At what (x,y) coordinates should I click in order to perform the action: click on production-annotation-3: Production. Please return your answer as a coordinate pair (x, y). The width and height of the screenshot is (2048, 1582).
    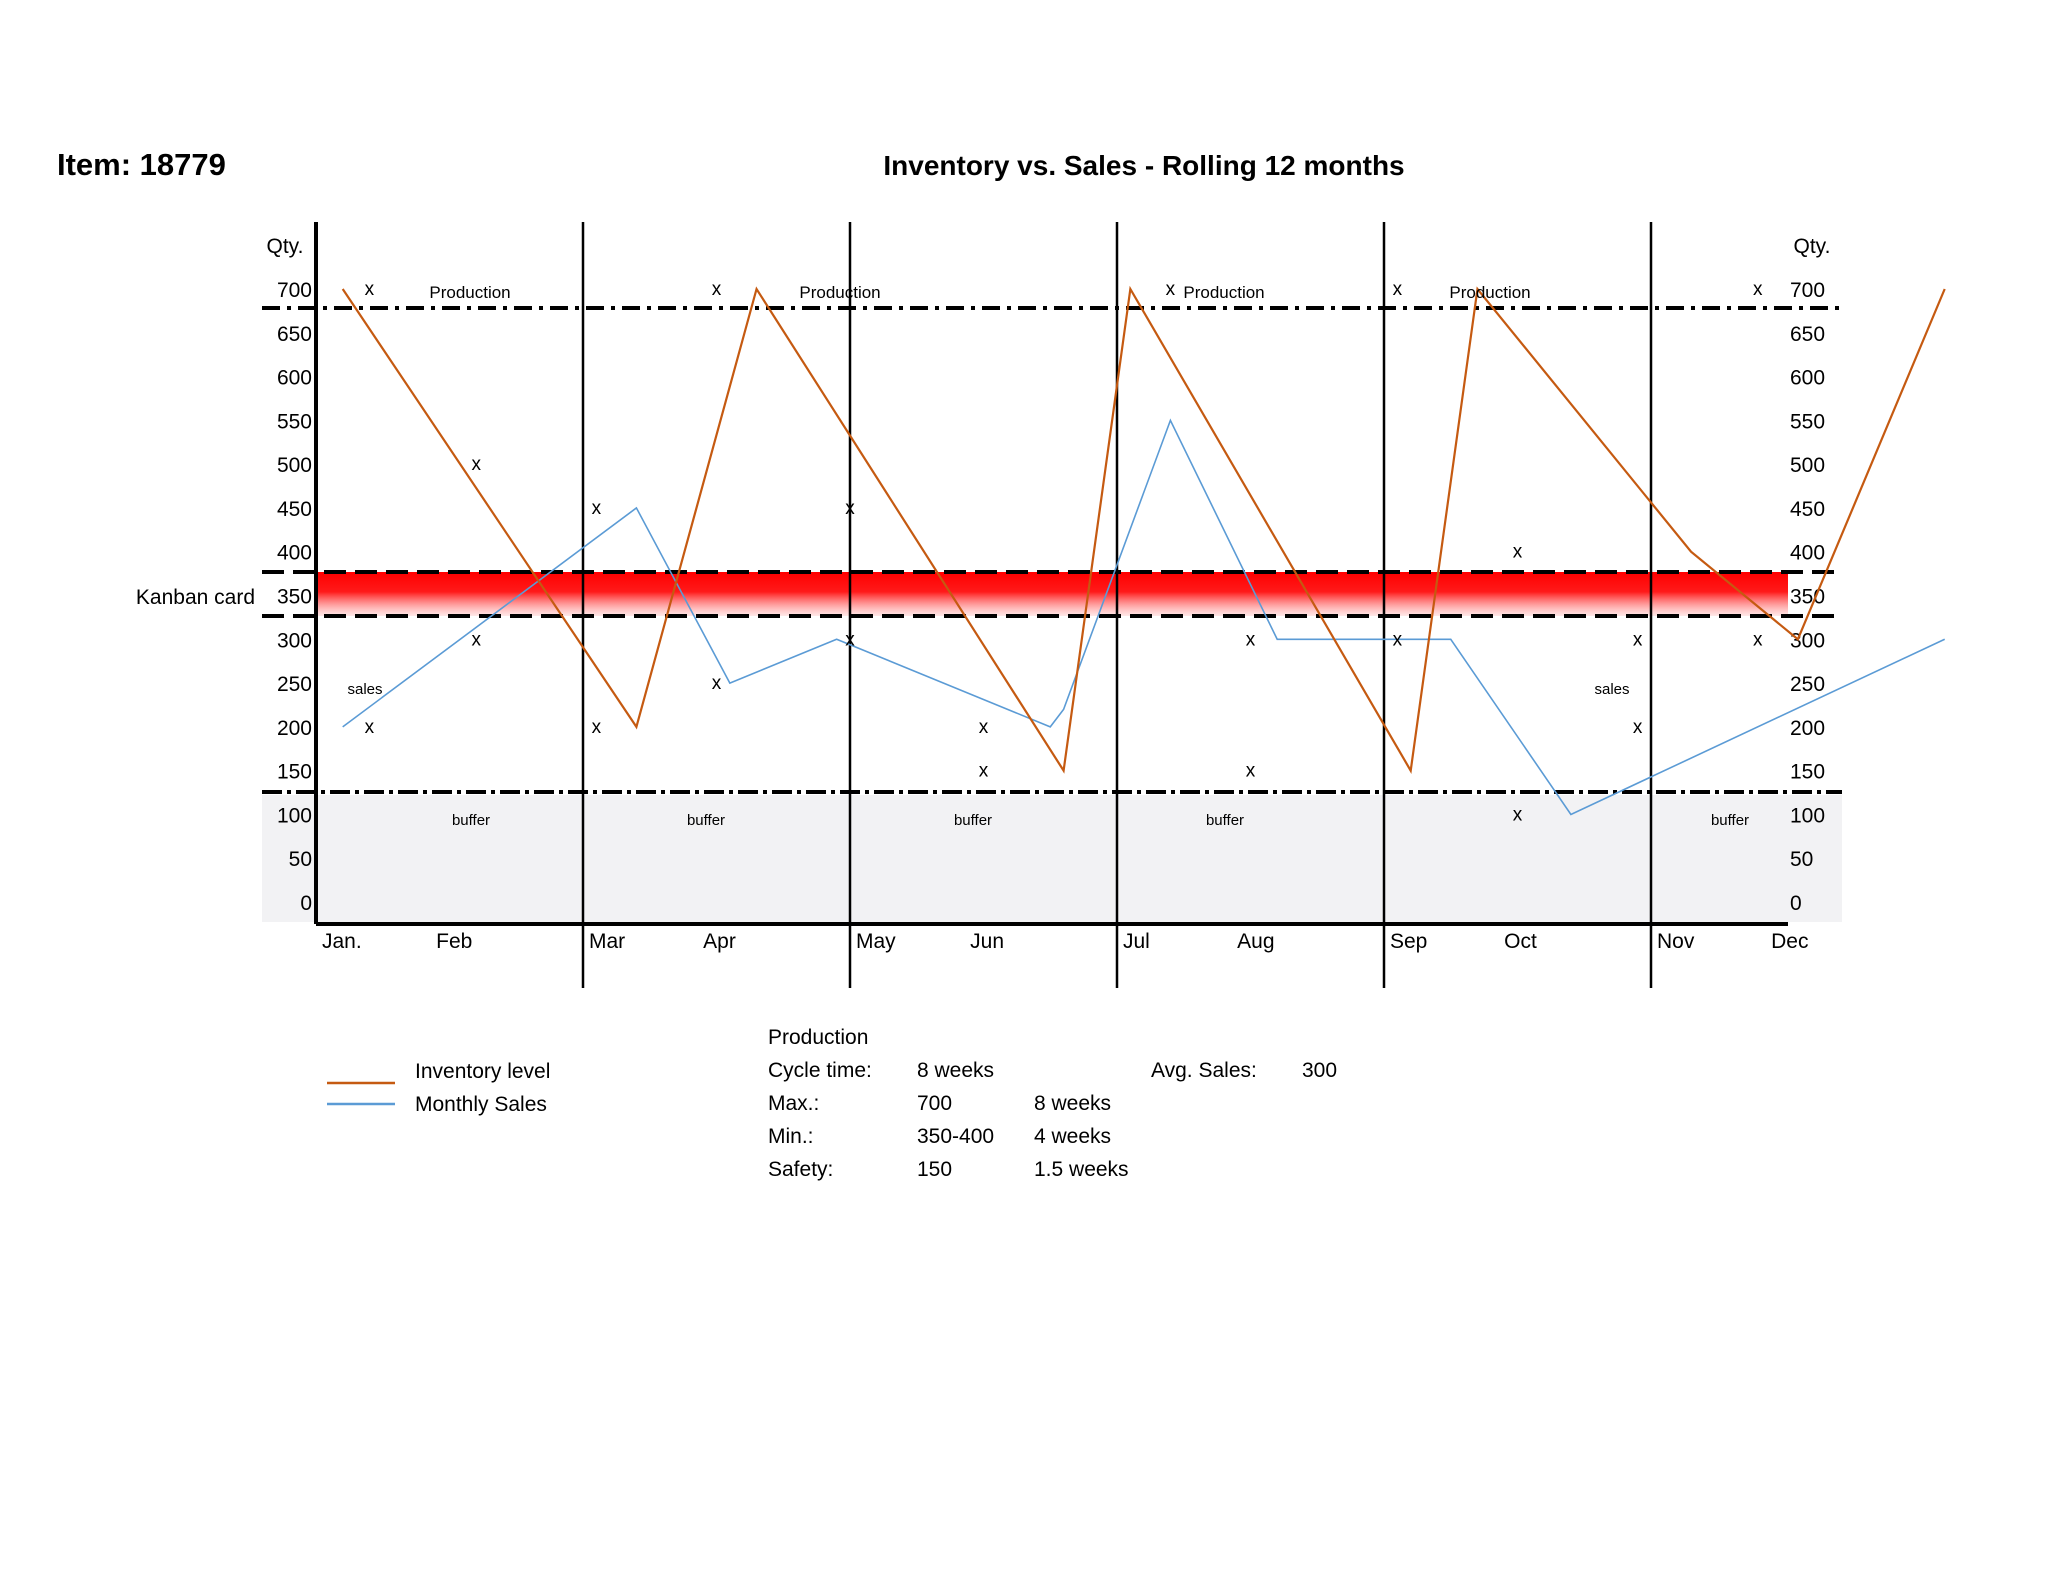
    Looking at the image, I should click on (1223, 292).